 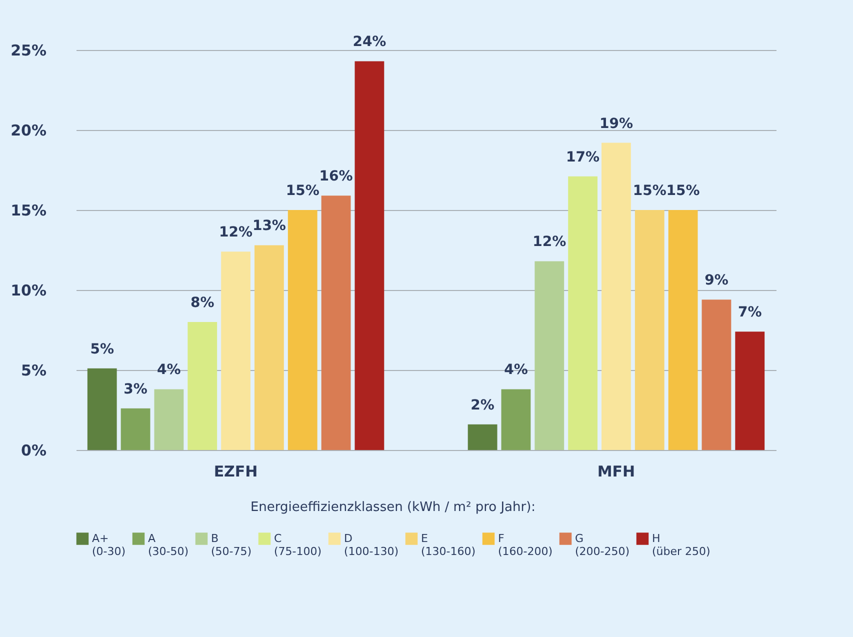 I want to click on data-label: 8%, so click(x=202, y=303).